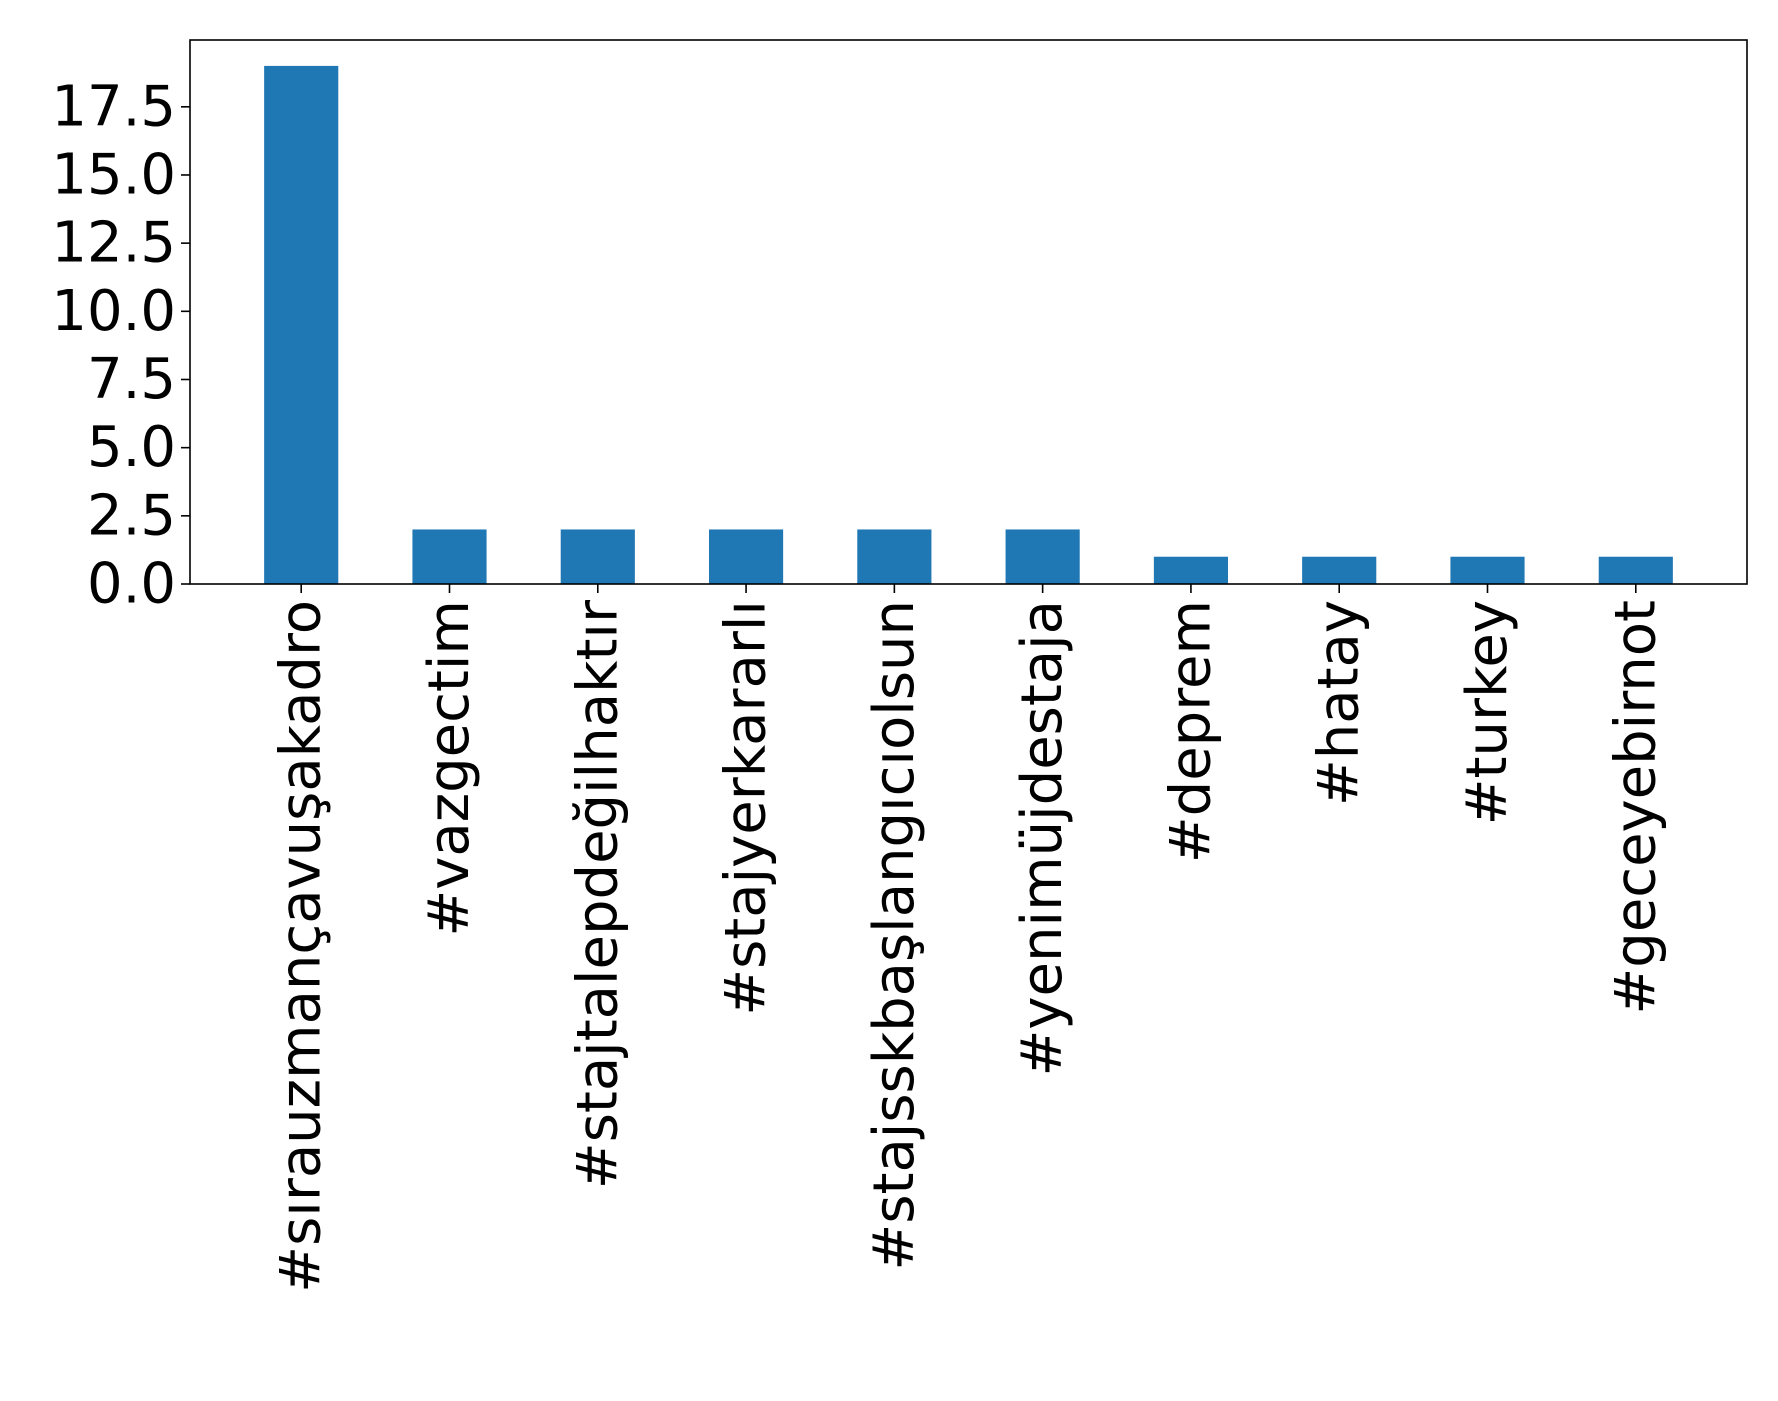  I want to click on x-tick-label: #stajyerkararlı, so click(746, 808).